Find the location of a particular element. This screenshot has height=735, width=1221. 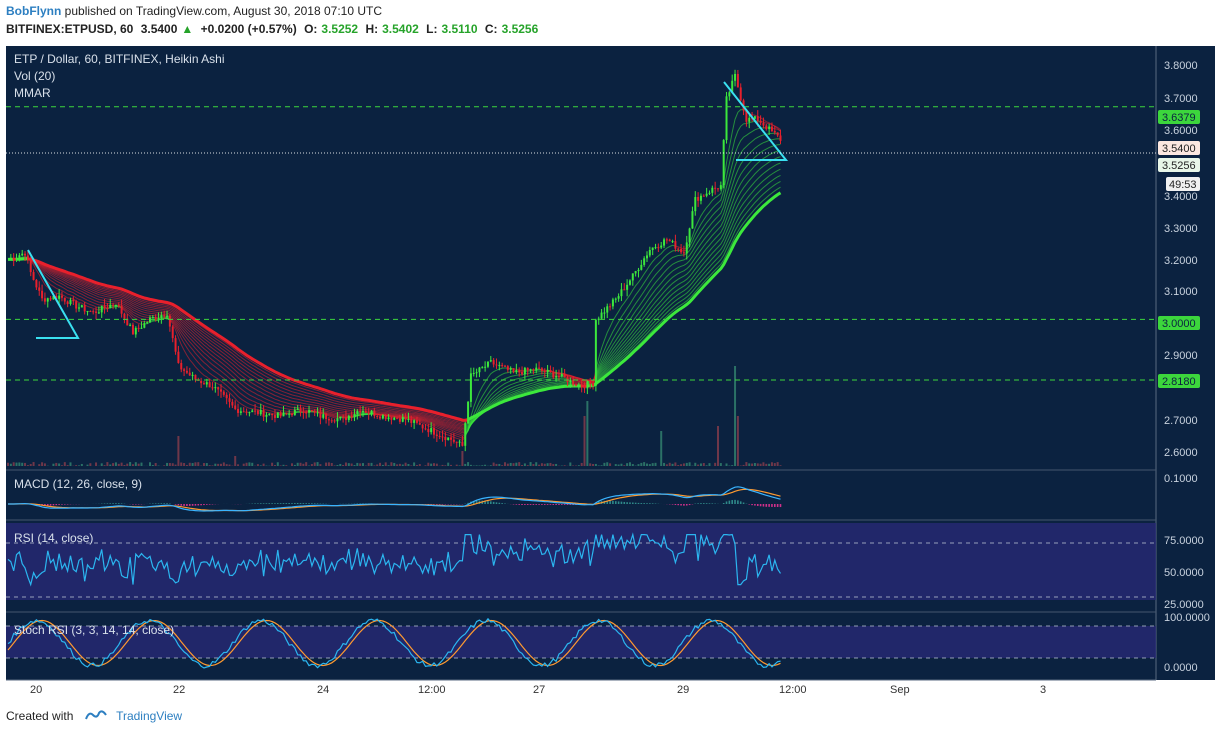

time-tick: 12:00 is located at coordinates (793, 690).